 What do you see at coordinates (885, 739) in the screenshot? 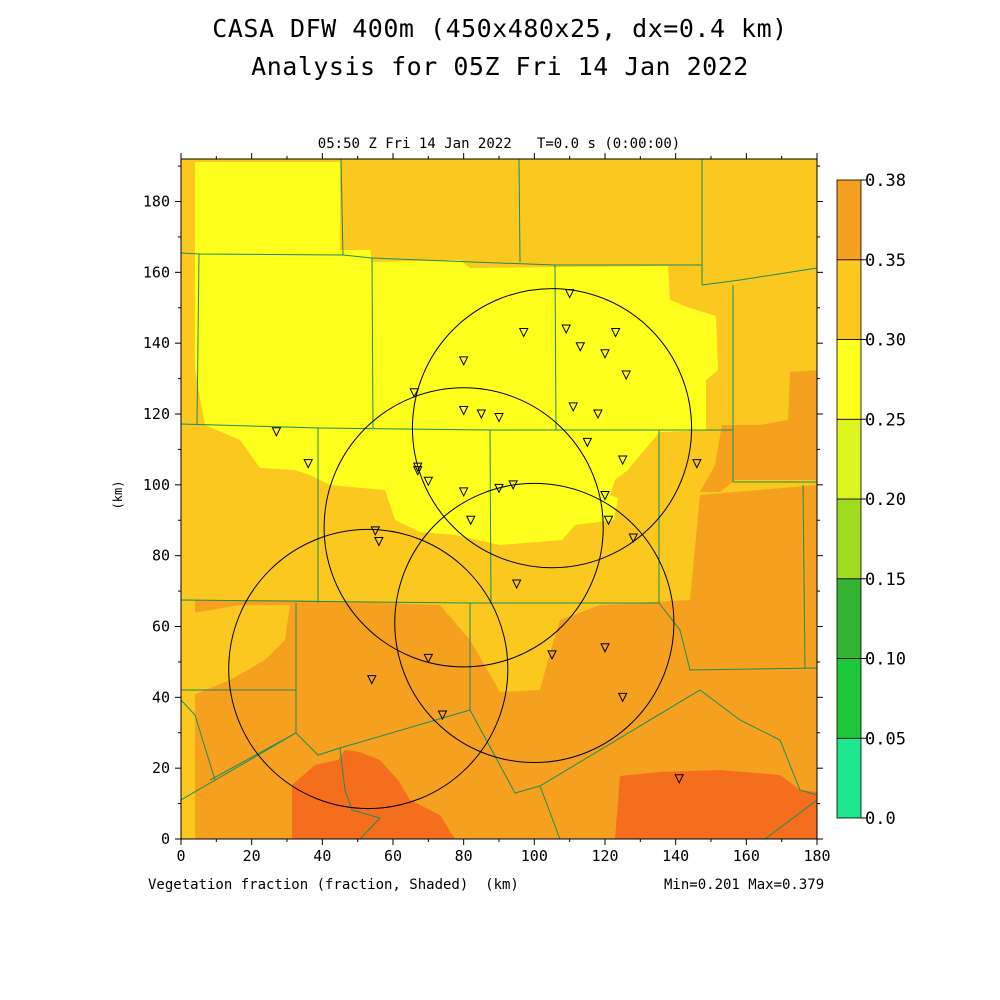
I see `colorbar-label: 0.05` at bounding box center [885, 739].